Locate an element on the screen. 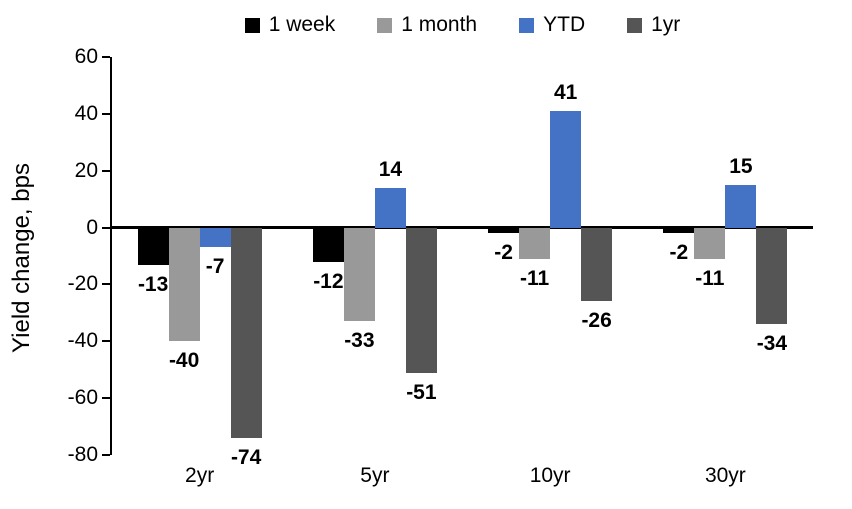 This screenshot has width=852, height=509. bar-1-week-30yr is located at coordinates (679, 230).